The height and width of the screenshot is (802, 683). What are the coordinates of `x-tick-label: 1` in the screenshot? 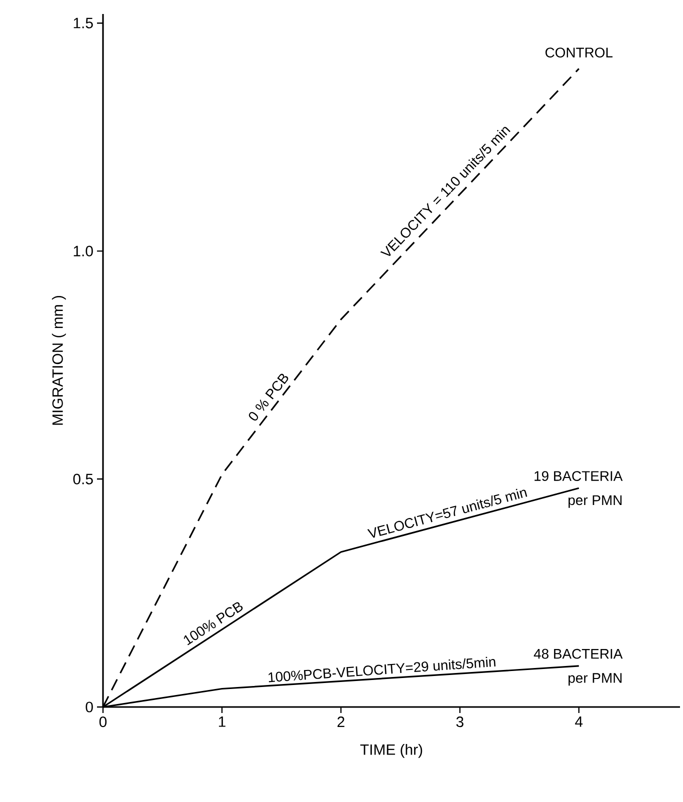 It's located at (222, 721).